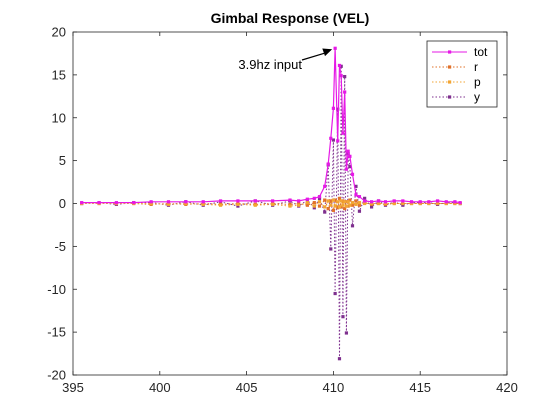 This screenshot has height=420, width=560. Describe the element at coordinates (247, 387) in the screenshot. I see `x-tick-label: 405` at that location.